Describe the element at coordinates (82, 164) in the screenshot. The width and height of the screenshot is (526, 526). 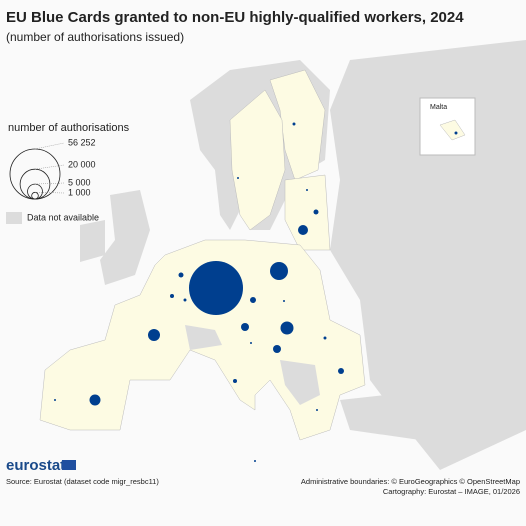
I see `legend-label: 20 000` at that location.